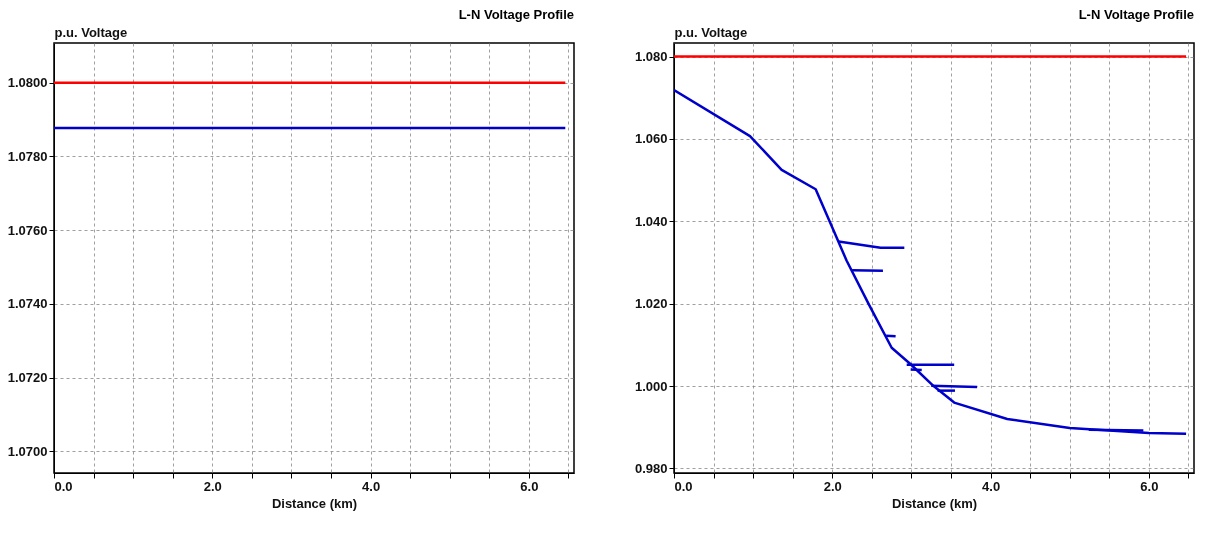 The width and height of the screenshot is (1207, 538). I want to click on y-tick-label: 1.0740, so click(27, 304).